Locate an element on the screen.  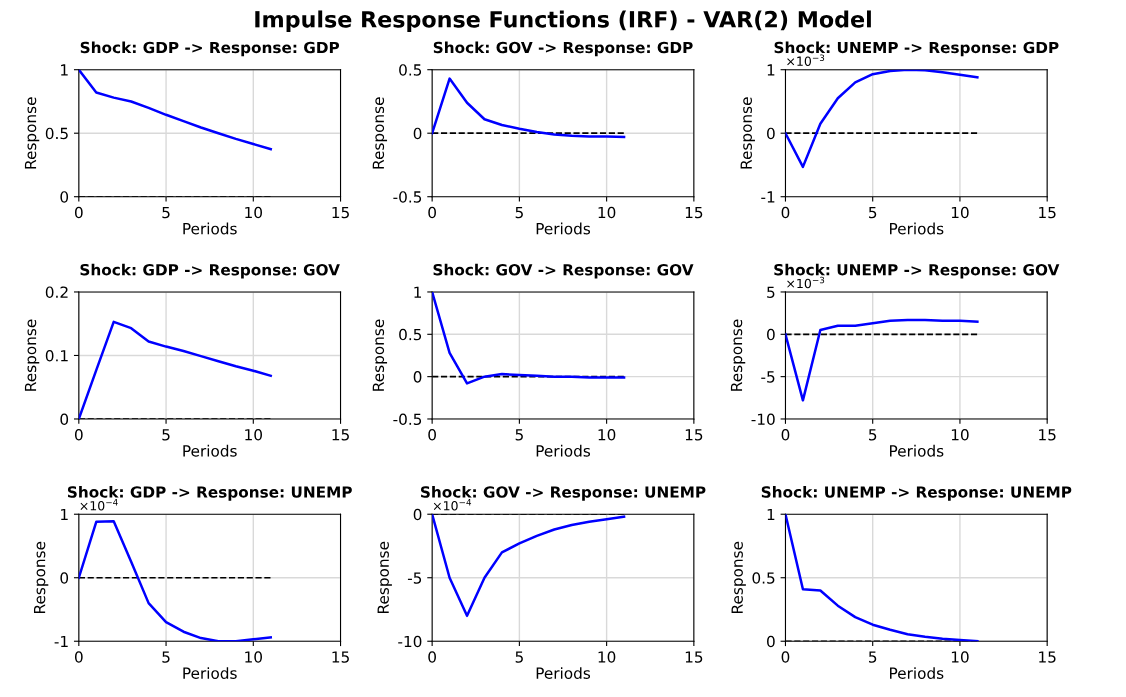
chart-title: Shock: GDP -> Response: GOV is located at coordinates (210, 271).